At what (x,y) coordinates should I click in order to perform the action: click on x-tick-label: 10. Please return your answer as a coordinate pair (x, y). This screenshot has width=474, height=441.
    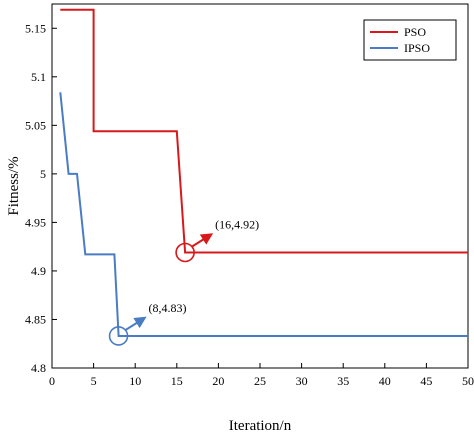
    Looking at the image, I should click on (135, 381).